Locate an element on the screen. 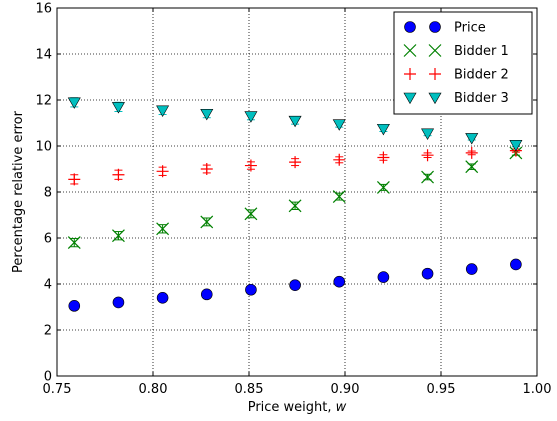  x-axis-label: Price weight, w is located at coordinates (297, 407).